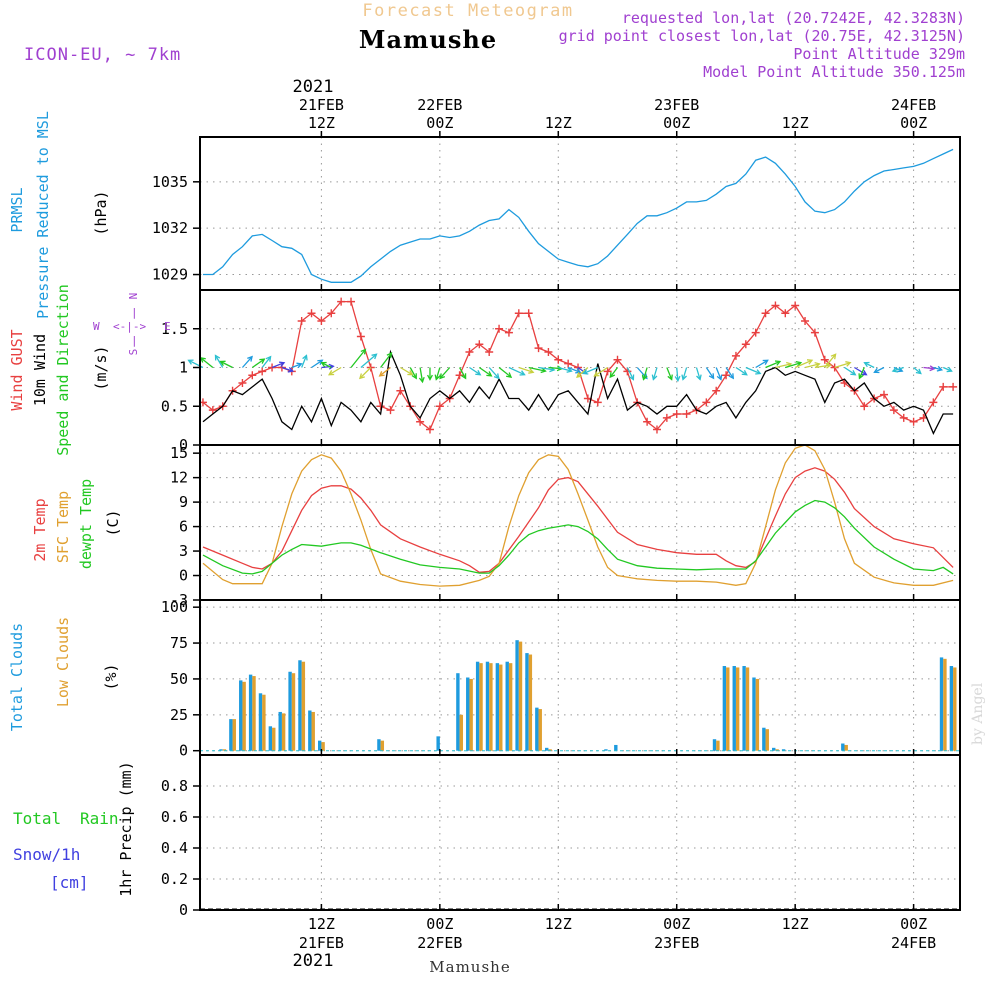 This screenshot has height=1000, width=1000. What do you see at coordinates (321, 924) in the screenshot?
I see `bottom-time-label: 12Z` at bounding box center [321, 924].